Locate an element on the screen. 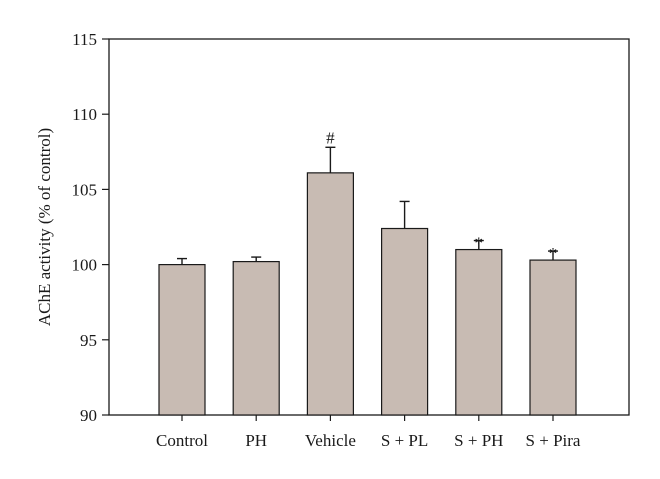 The height and width of the screenshot is (479, 660). significance-marker: # is located at coordinates (330, 137).